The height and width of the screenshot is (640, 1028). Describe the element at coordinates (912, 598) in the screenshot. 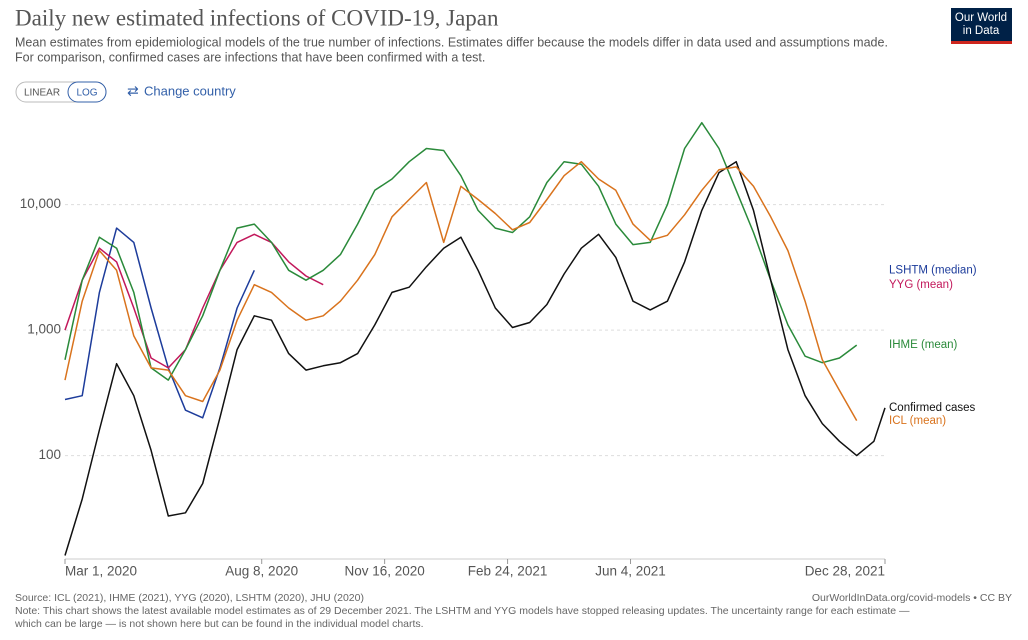

I see `source-url: OurWorldInData.org/covid-models • CC BY` at that location.